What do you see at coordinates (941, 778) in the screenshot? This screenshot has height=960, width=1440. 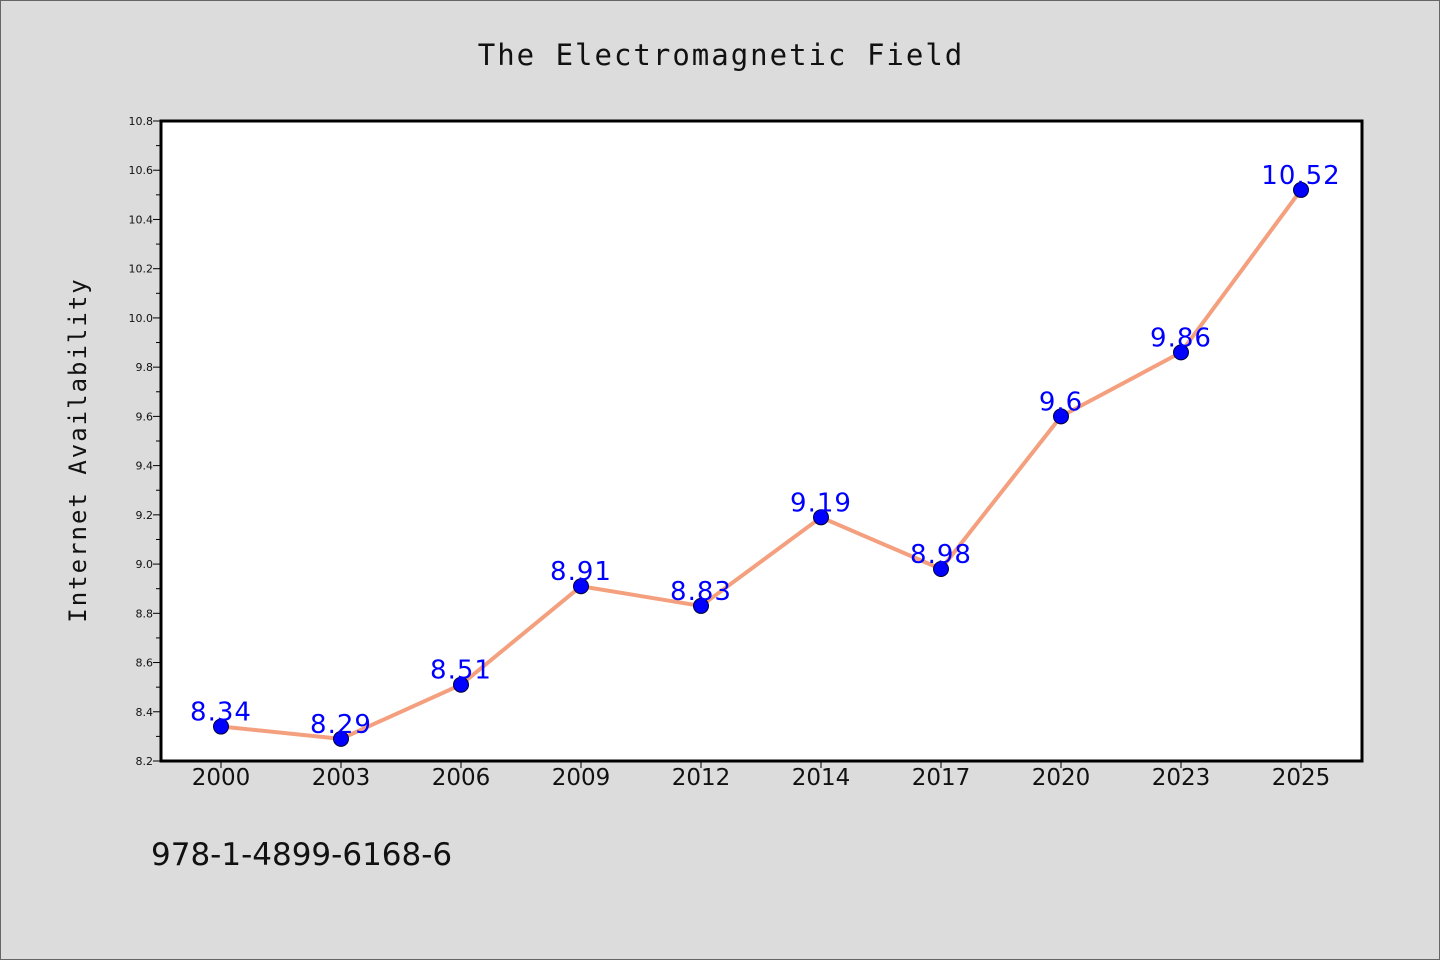 I see `x-tick-label: 2017` at bounding box center [941, 778].